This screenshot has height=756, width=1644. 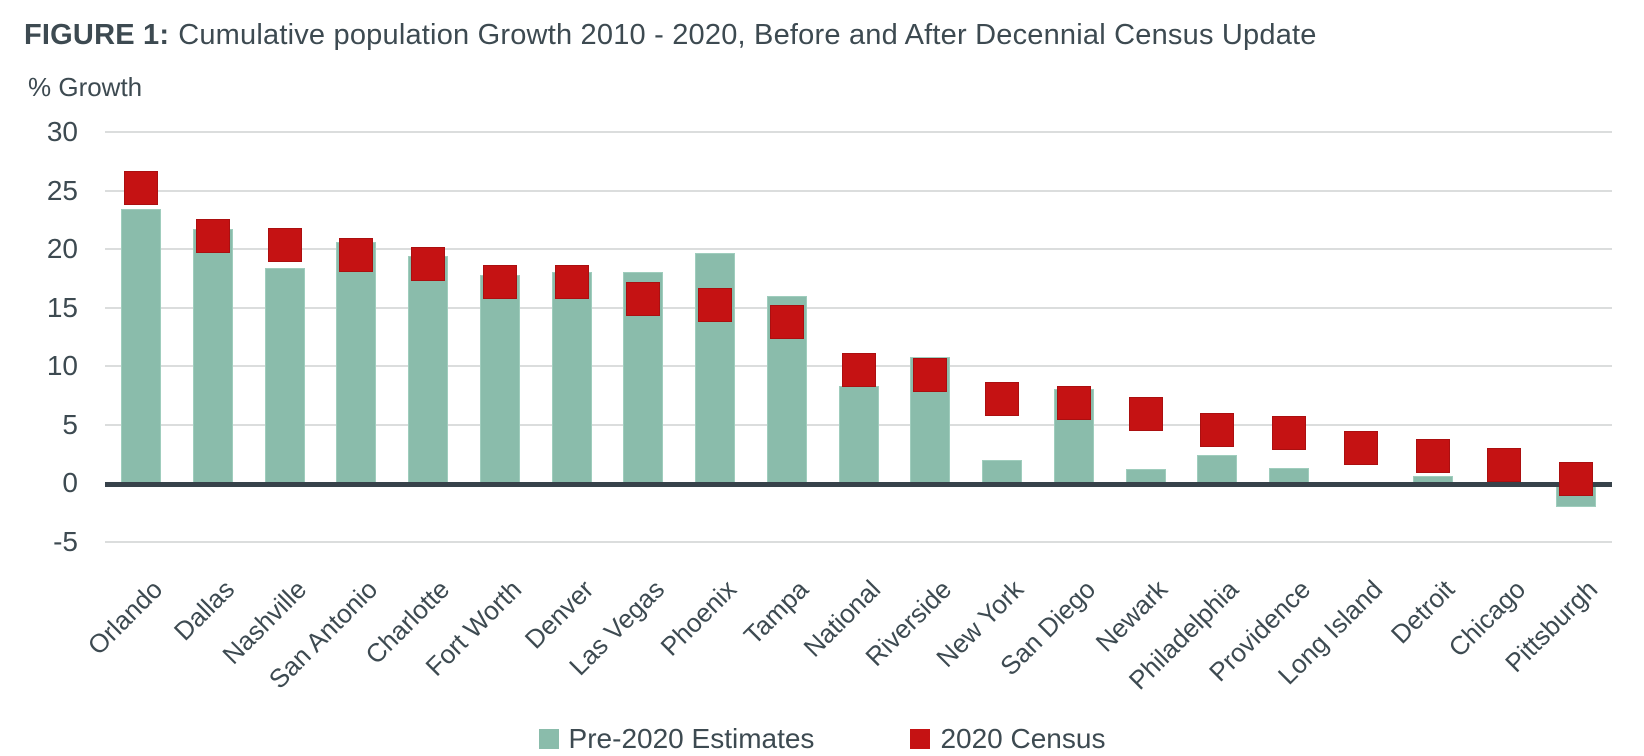 What do you see at coordinates (65, 541) in the screenshot?
I see `y-tick--5: -5` at bounding box center [65, 541].